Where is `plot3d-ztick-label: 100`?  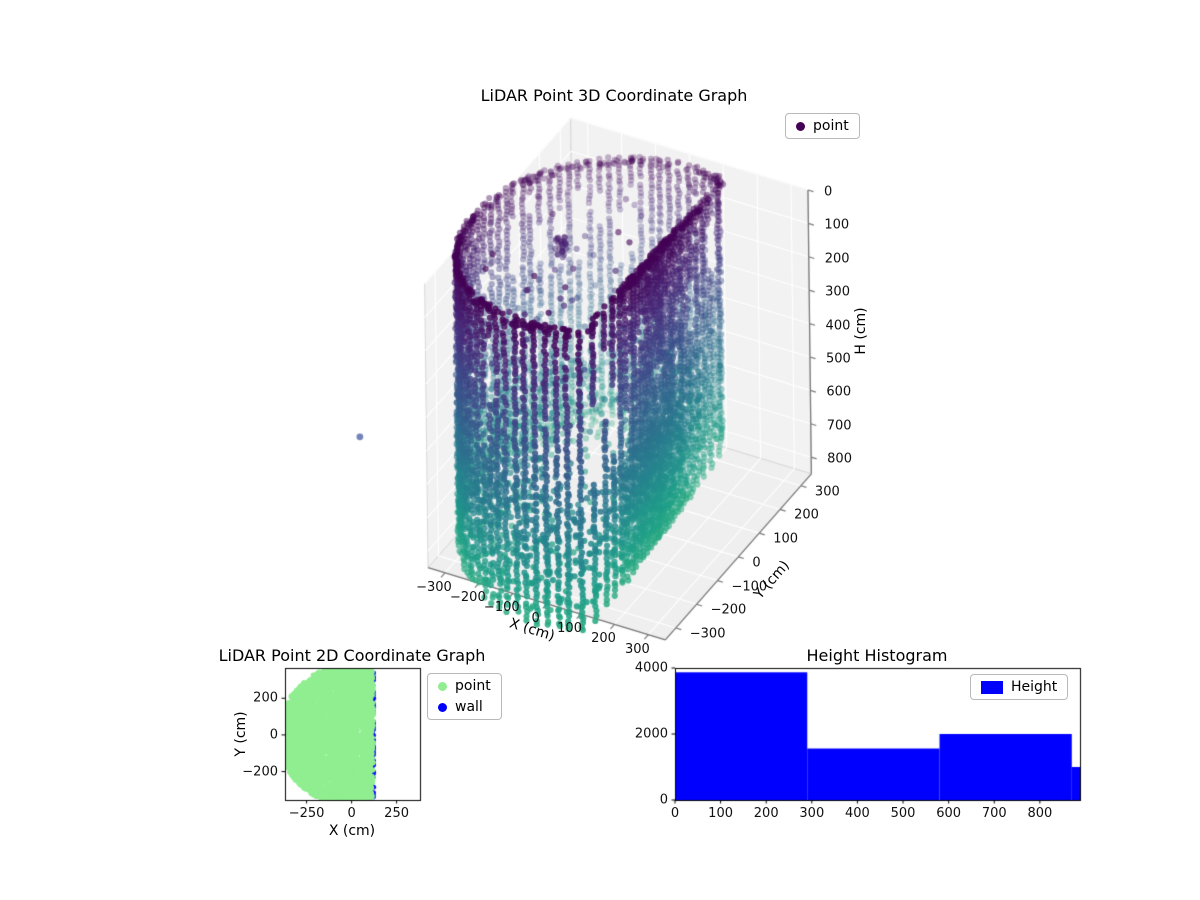
plot3d-ztick-label: 100 is located at coordinates (837, 225).